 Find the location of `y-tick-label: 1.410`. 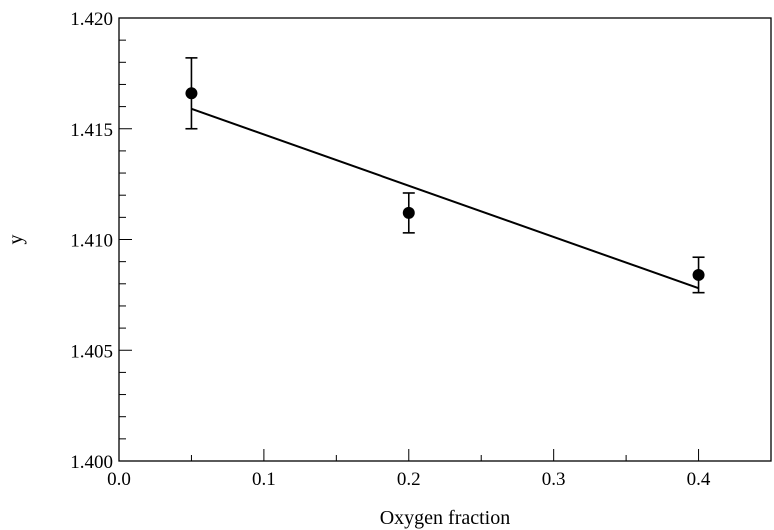

y-tick-label: 1.410 is located at coordinates (91, 241).